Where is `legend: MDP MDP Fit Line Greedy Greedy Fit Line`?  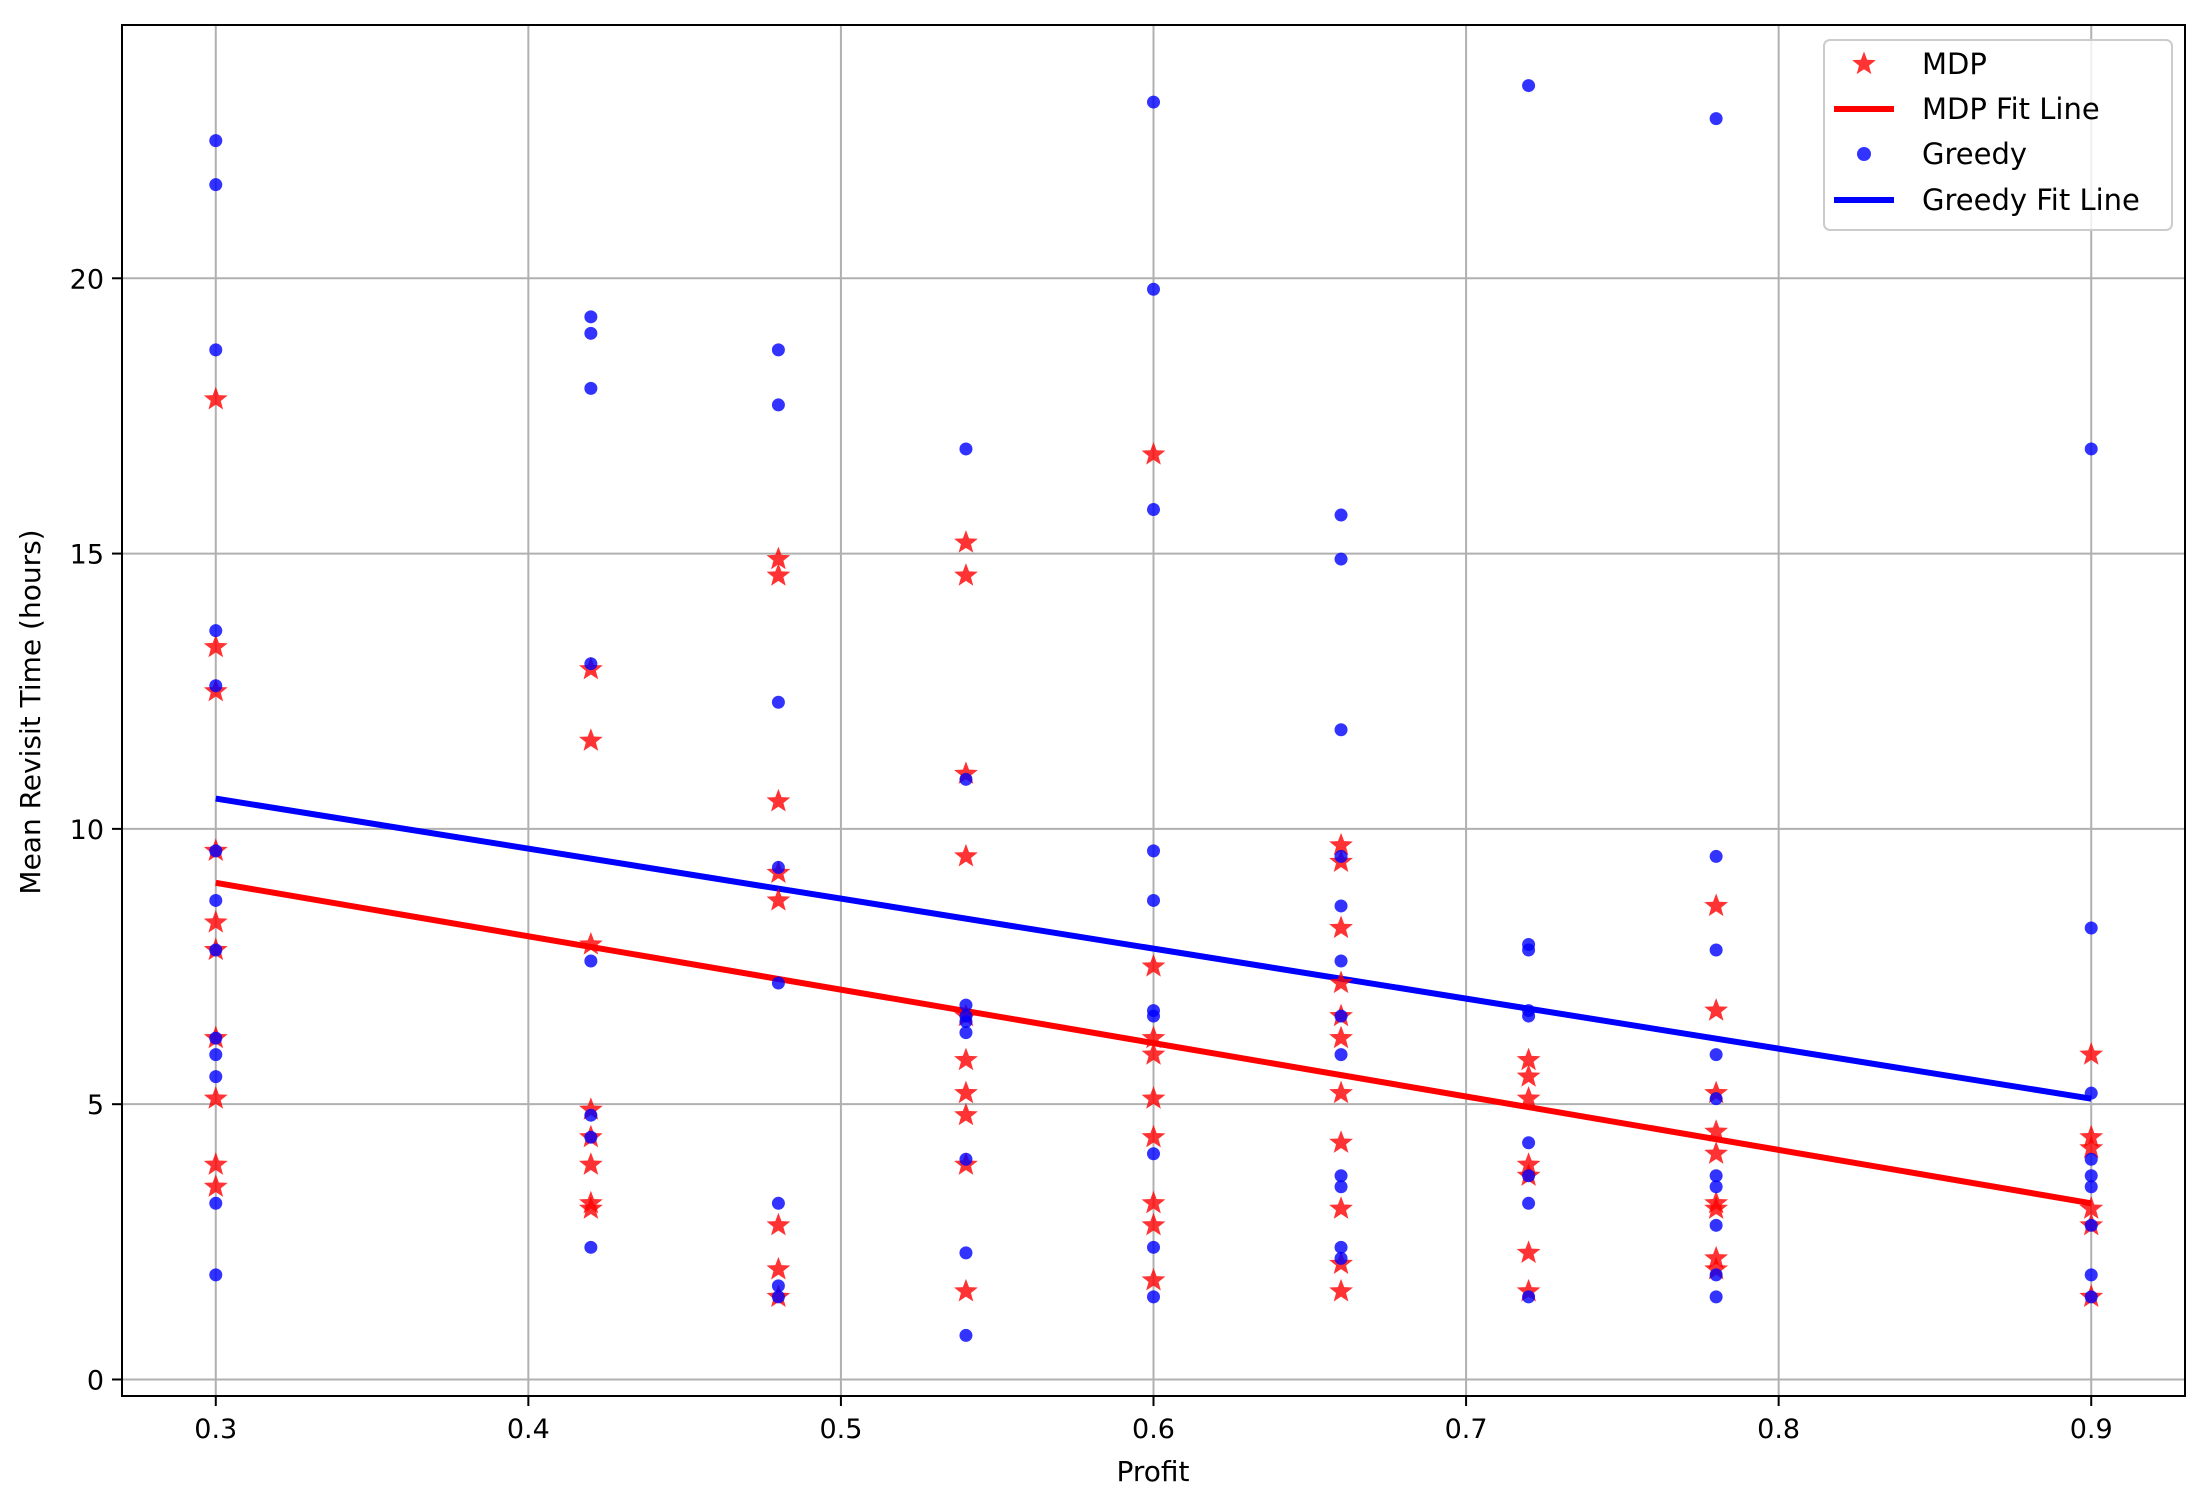
legend: MDP MDP Fit Line Greedy Greedy Fit Line is located at coordinates (1998, 135).